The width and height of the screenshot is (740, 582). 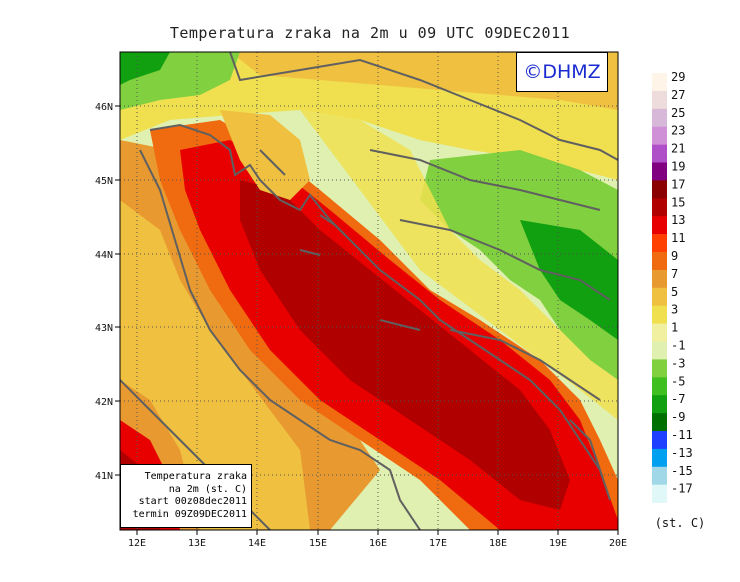 I want to click on colorbar-label: 9, so click(x=674, y=256).